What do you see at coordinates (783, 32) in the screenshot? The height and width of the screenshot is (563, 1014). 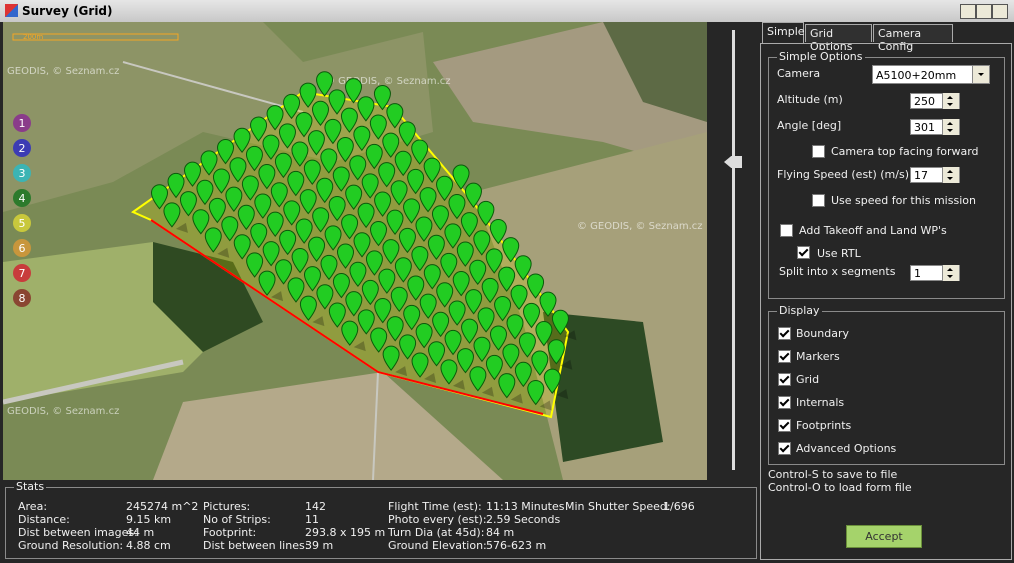 I see `tab: Simple` at bounding box center [783, 32].